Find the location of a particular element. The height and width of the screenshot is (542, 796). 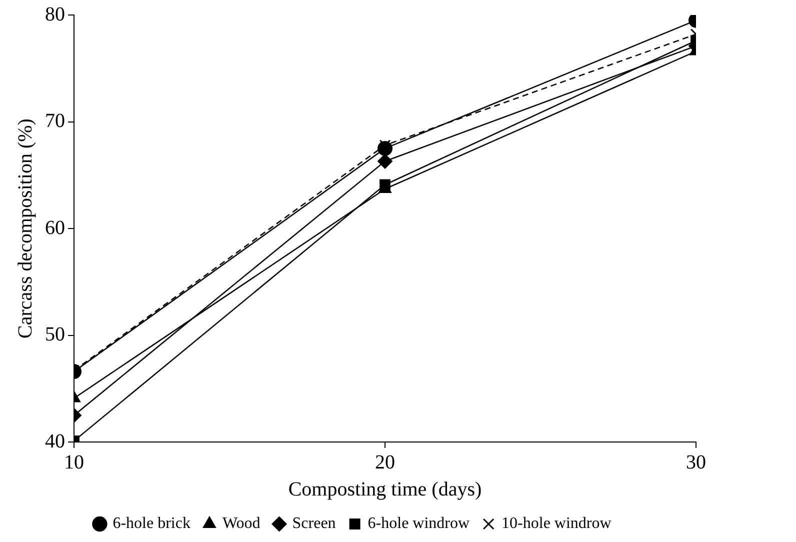

x-tick-label: 30 is located at coordinates (696, 462).